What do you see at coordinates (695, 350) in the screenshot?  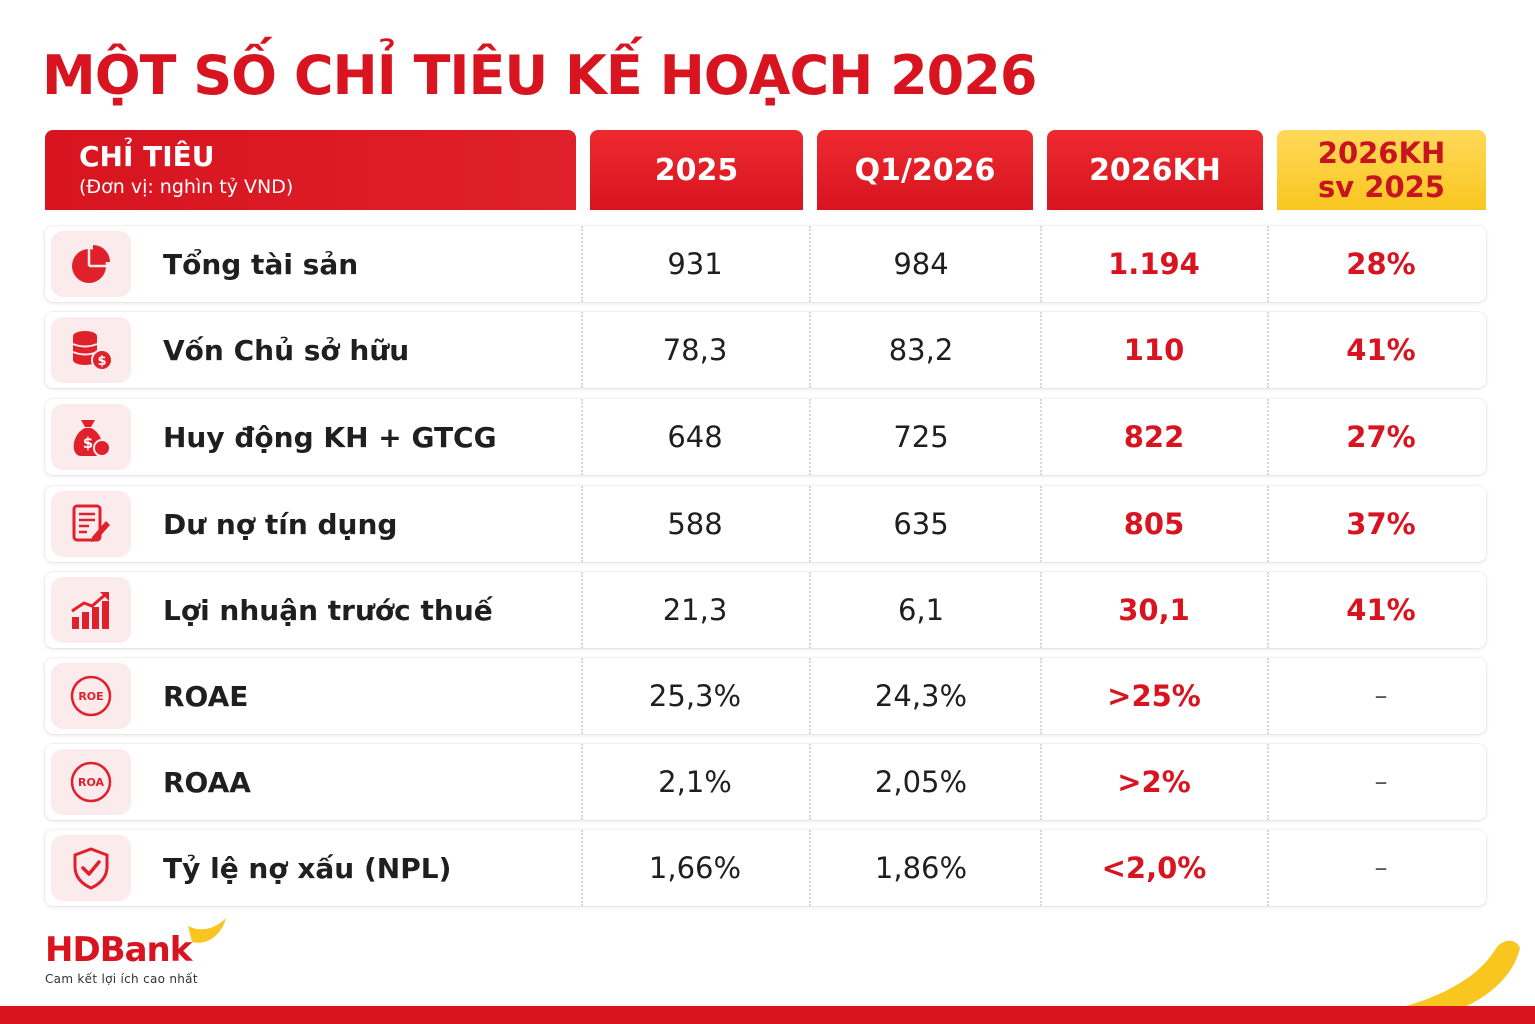 I see `value-2025: 78,3` at bounding box center [695, 350].